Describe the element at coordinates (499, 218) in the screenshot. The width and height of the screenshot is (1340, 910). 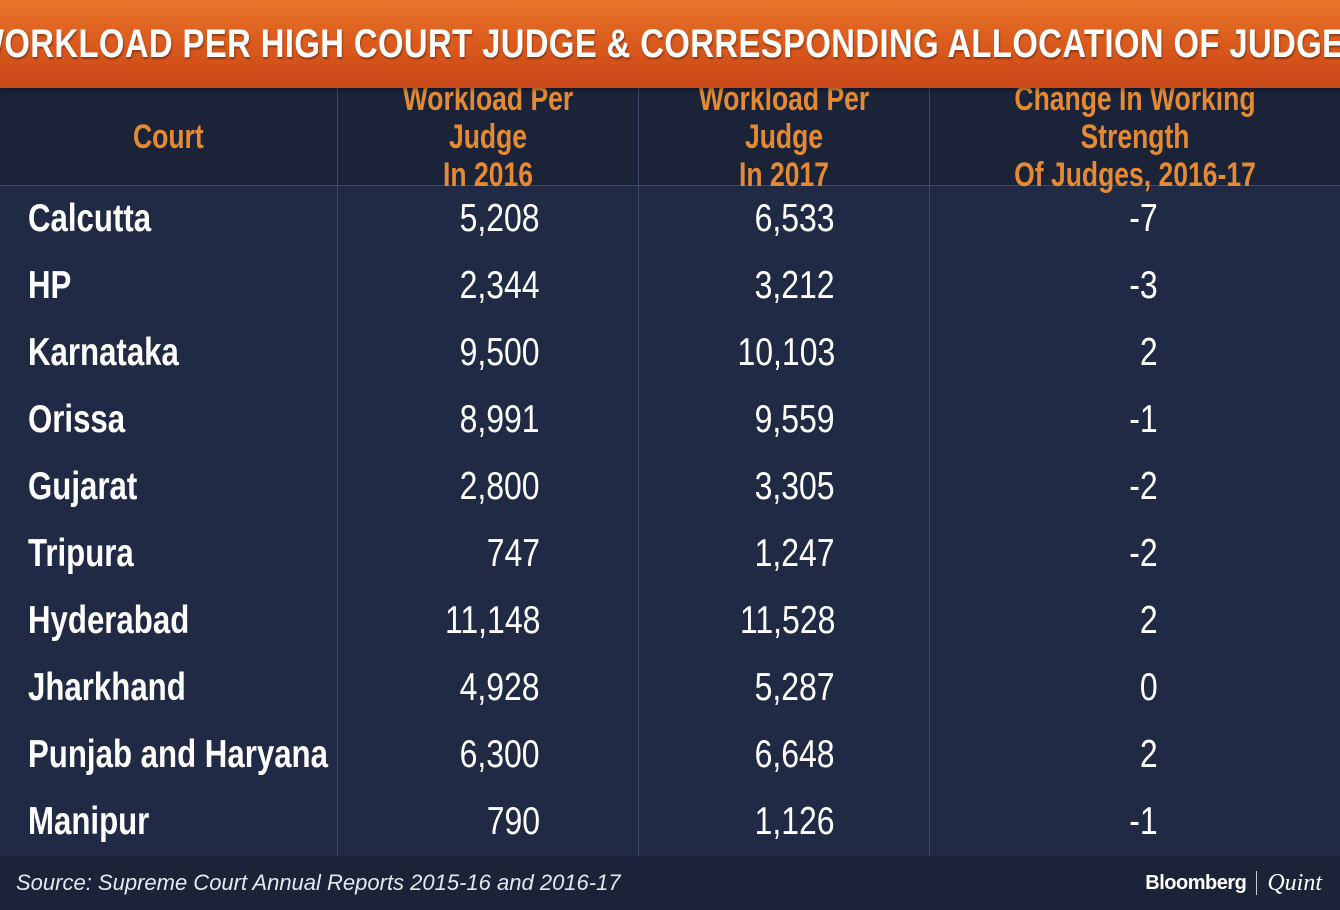
I see `workload-2016-cell: 5,208` at that location.